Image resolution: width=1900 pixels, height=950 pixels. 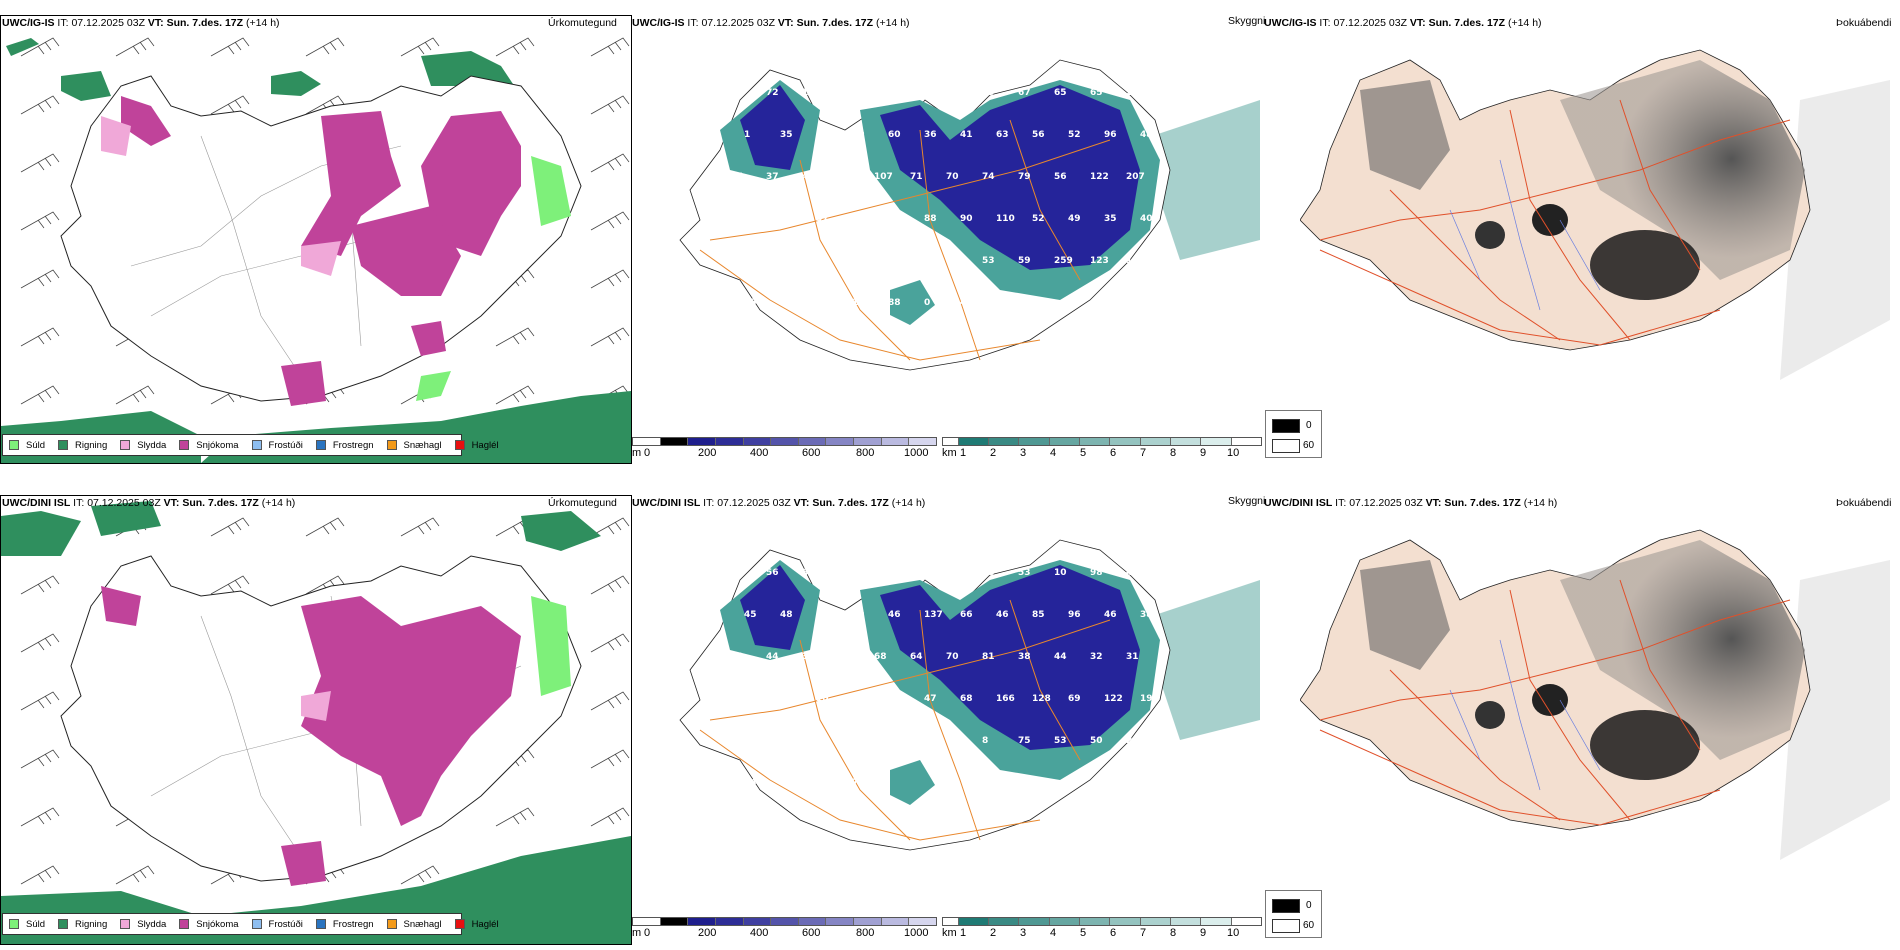 I want to click on visibility-value-label: 227, so click(x=1135, y=741).